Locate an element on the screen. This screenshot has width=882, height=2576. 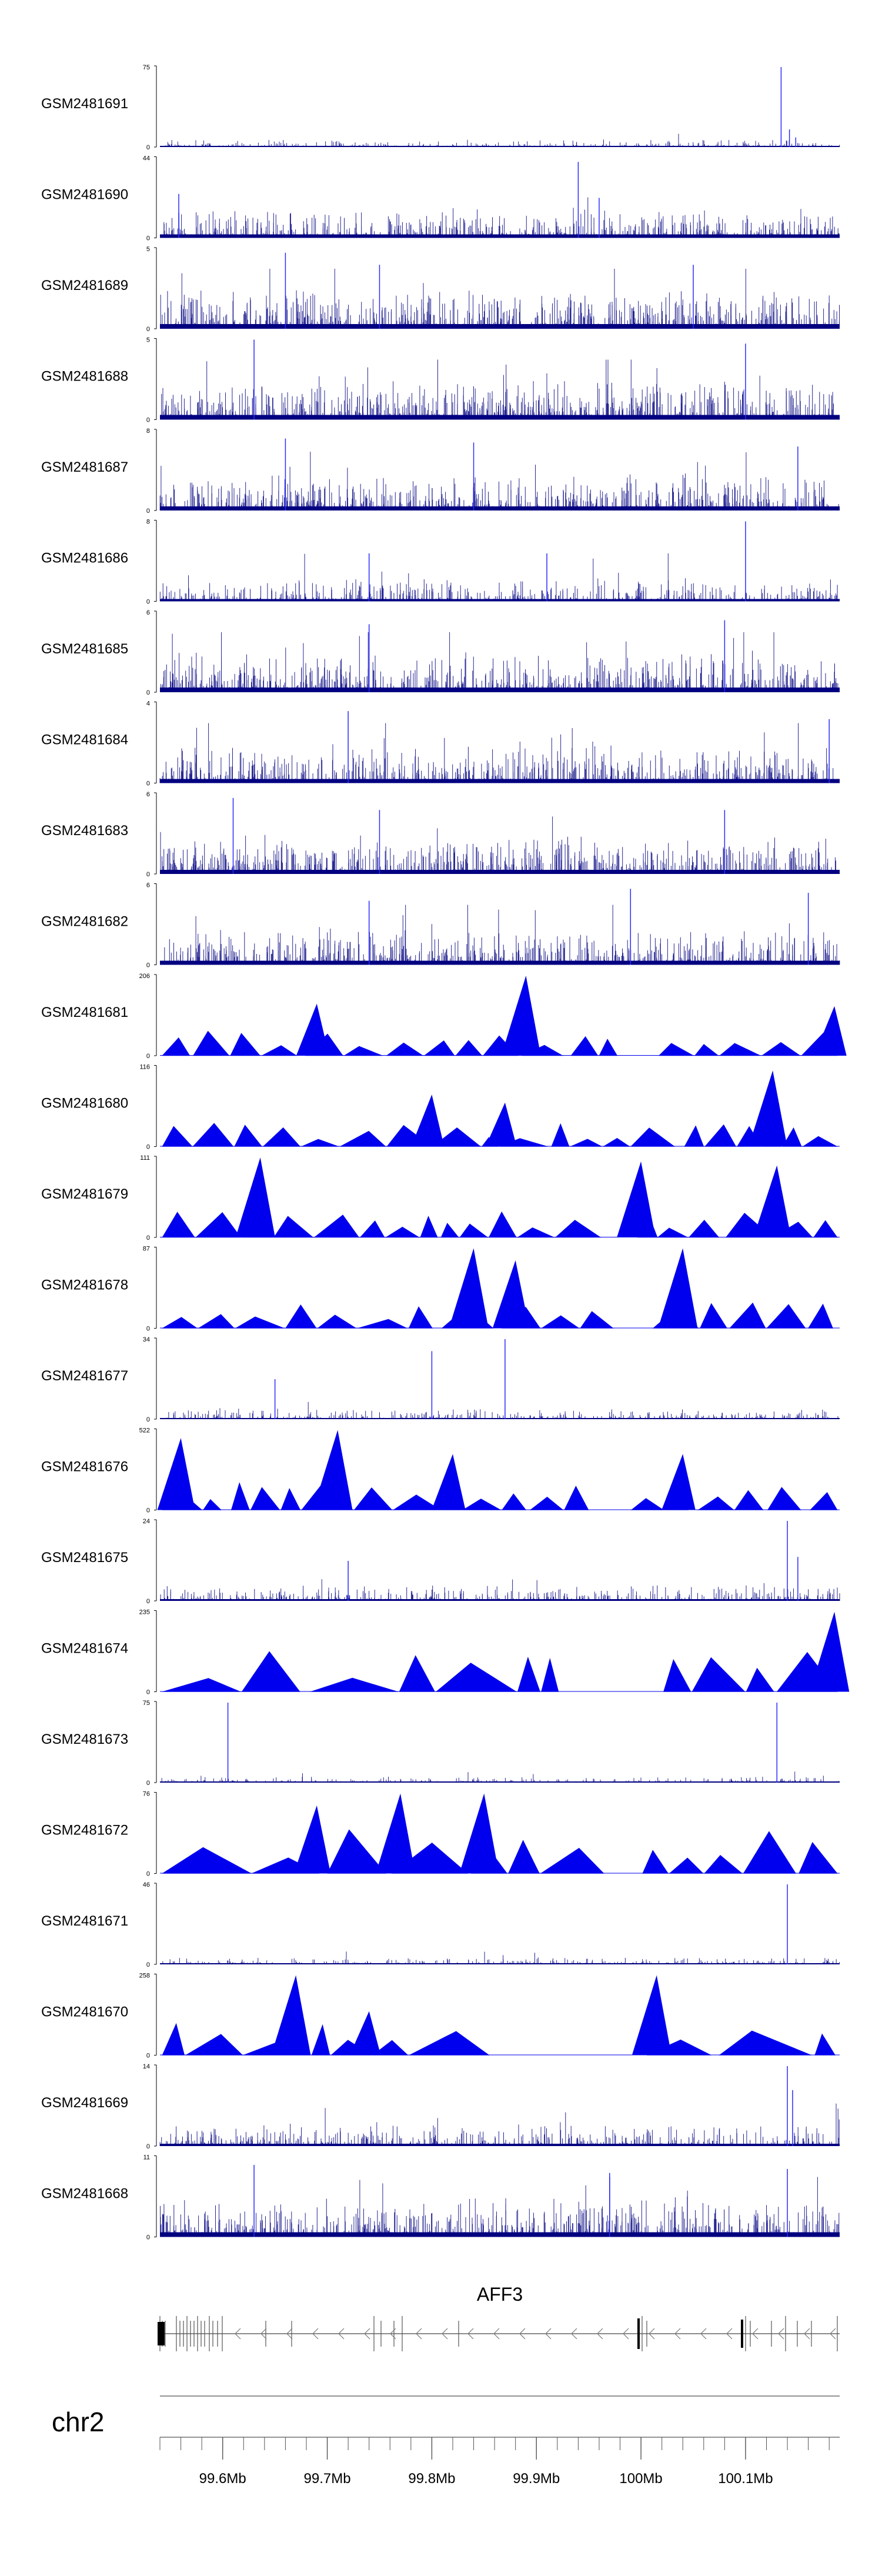
ymax-label: 87 is located at coordinates (146, 1249).